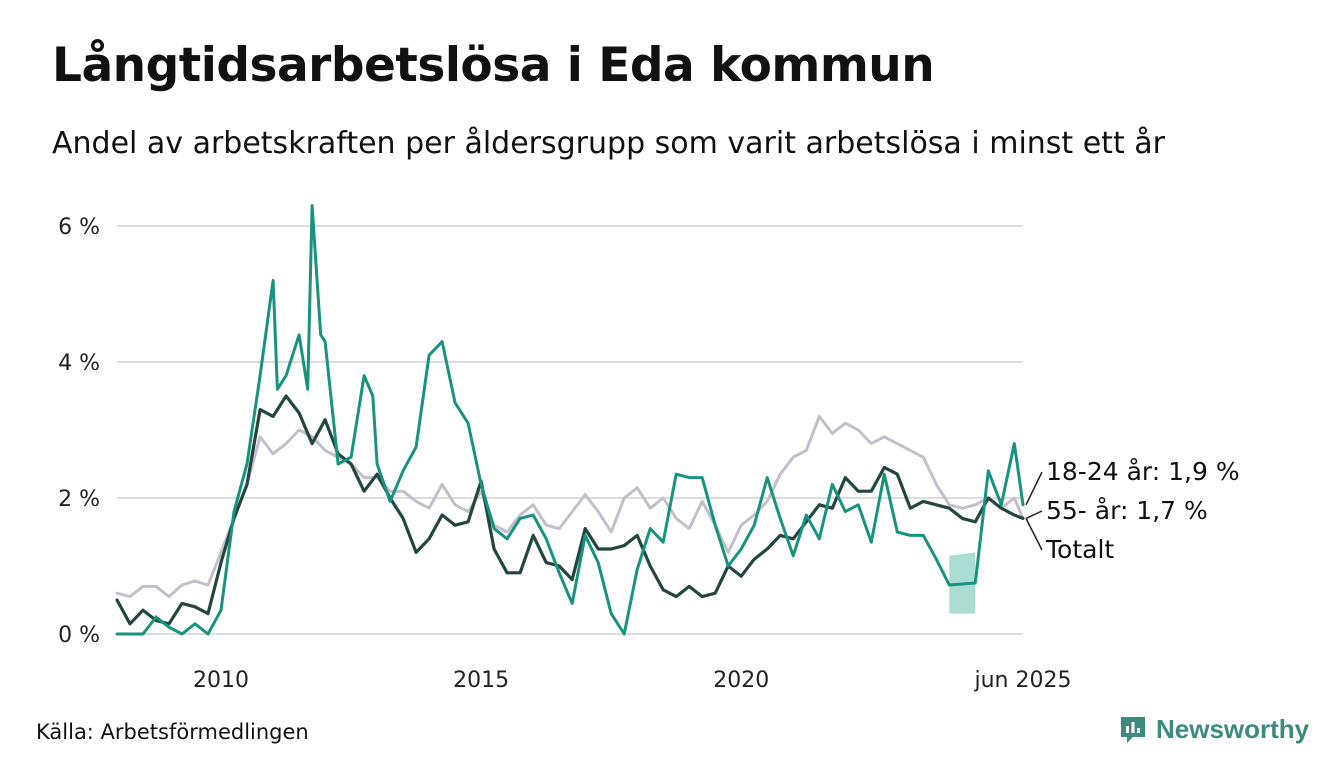 This screenshot has width=1340, height=780. Describe the element at coordinates (741, 680) in the screenshot. I see `x-tick-label: 2020` at that location.